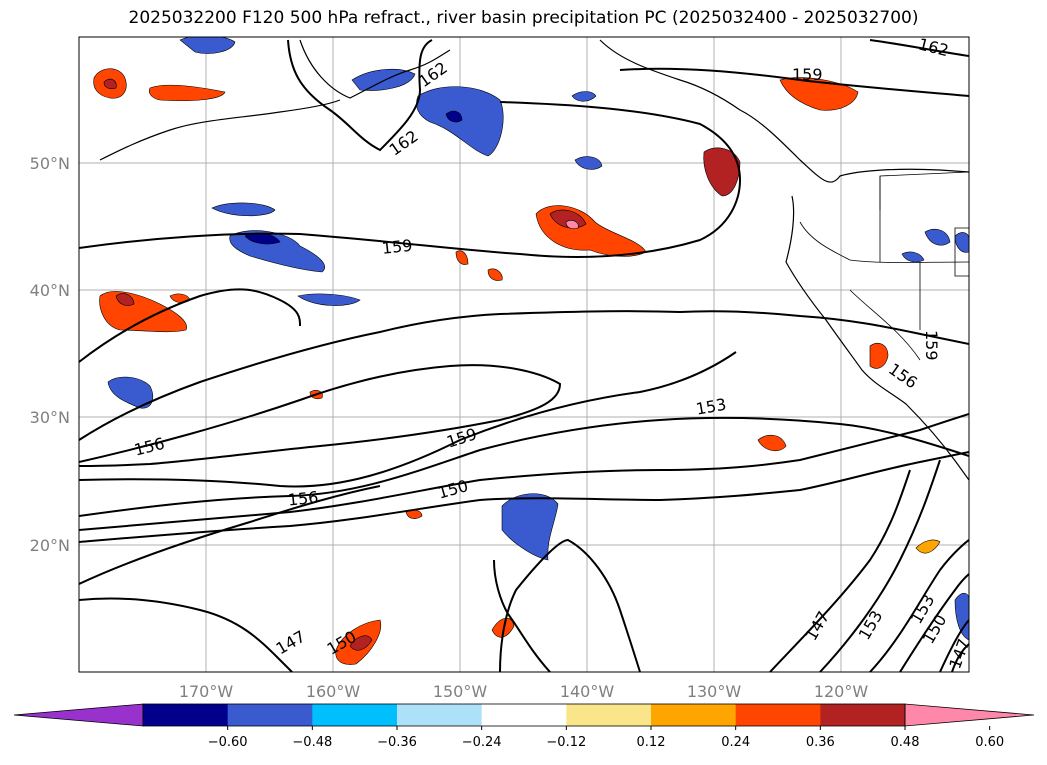  Describe the element at coordinates (524, 691) in the screenshot. I see `longitude-labels: 170°W 160°W 150°W 140°W 130°W 120°W` at that location.